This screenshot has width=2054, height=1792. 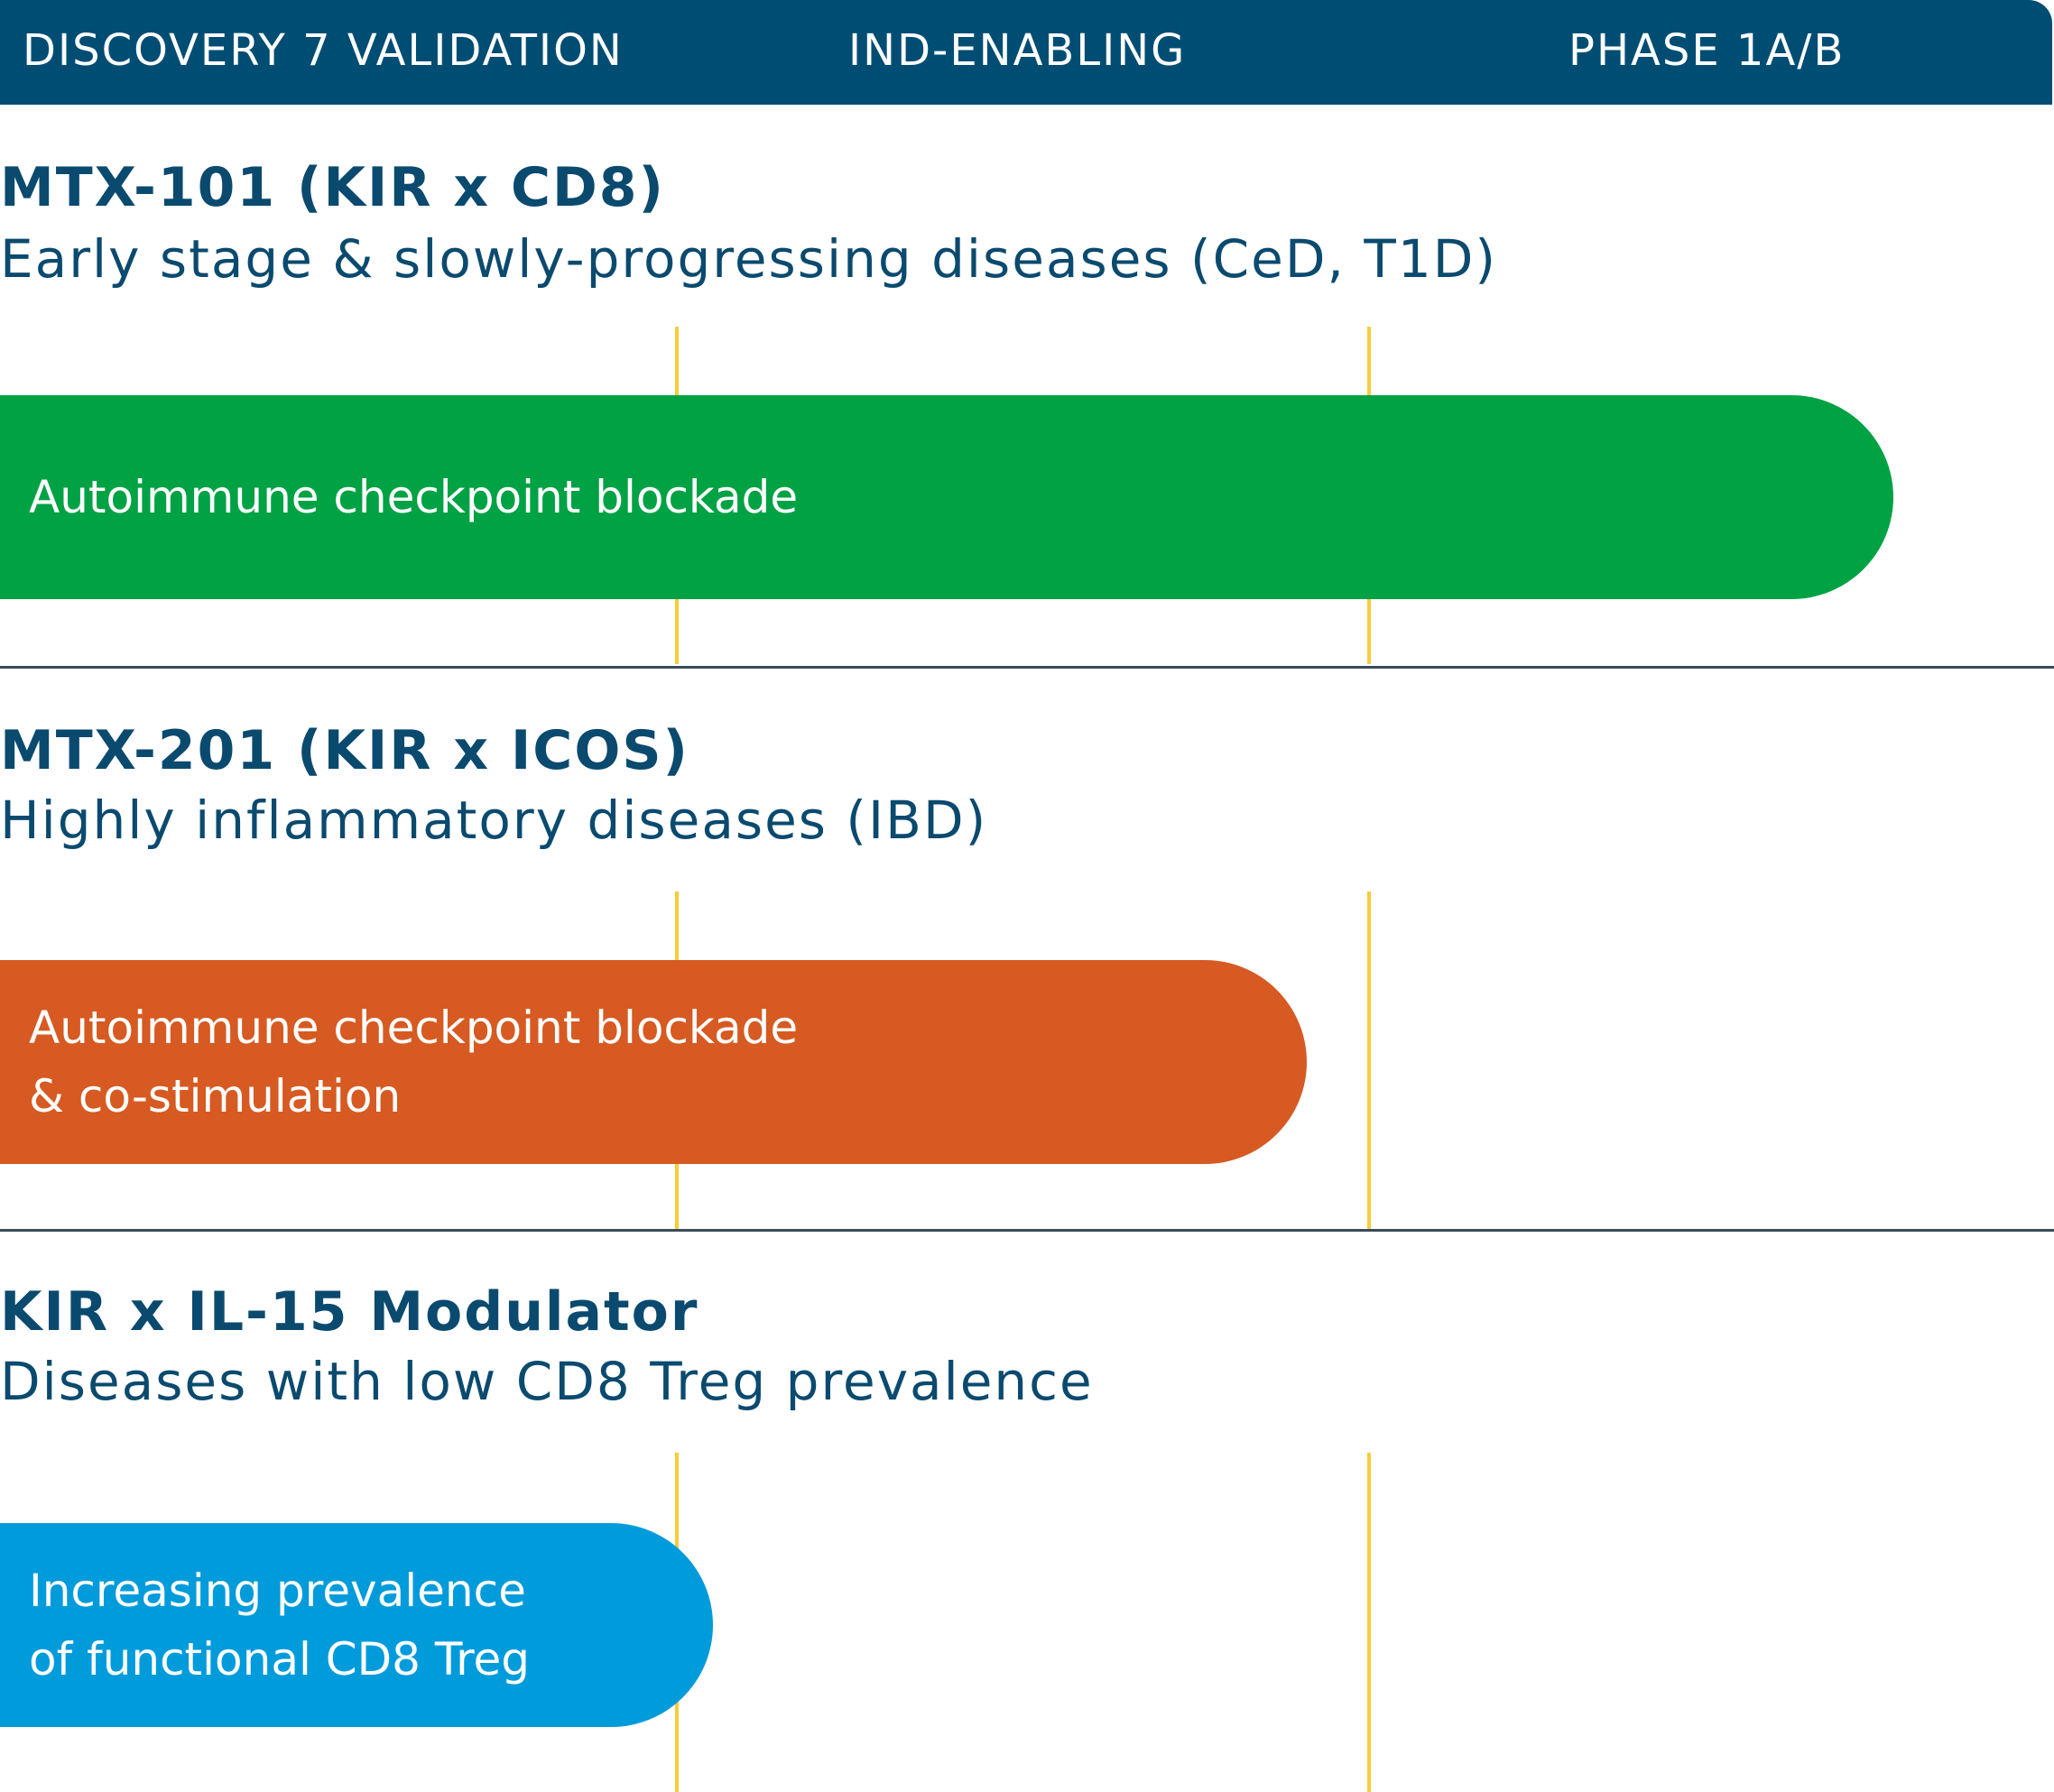 What do you see at coordinates (946, 497) in the screenshot?
I see `progress-bar-mtx-101: Autoimmune checkpoint blockade` at bounding box center [946, 497].